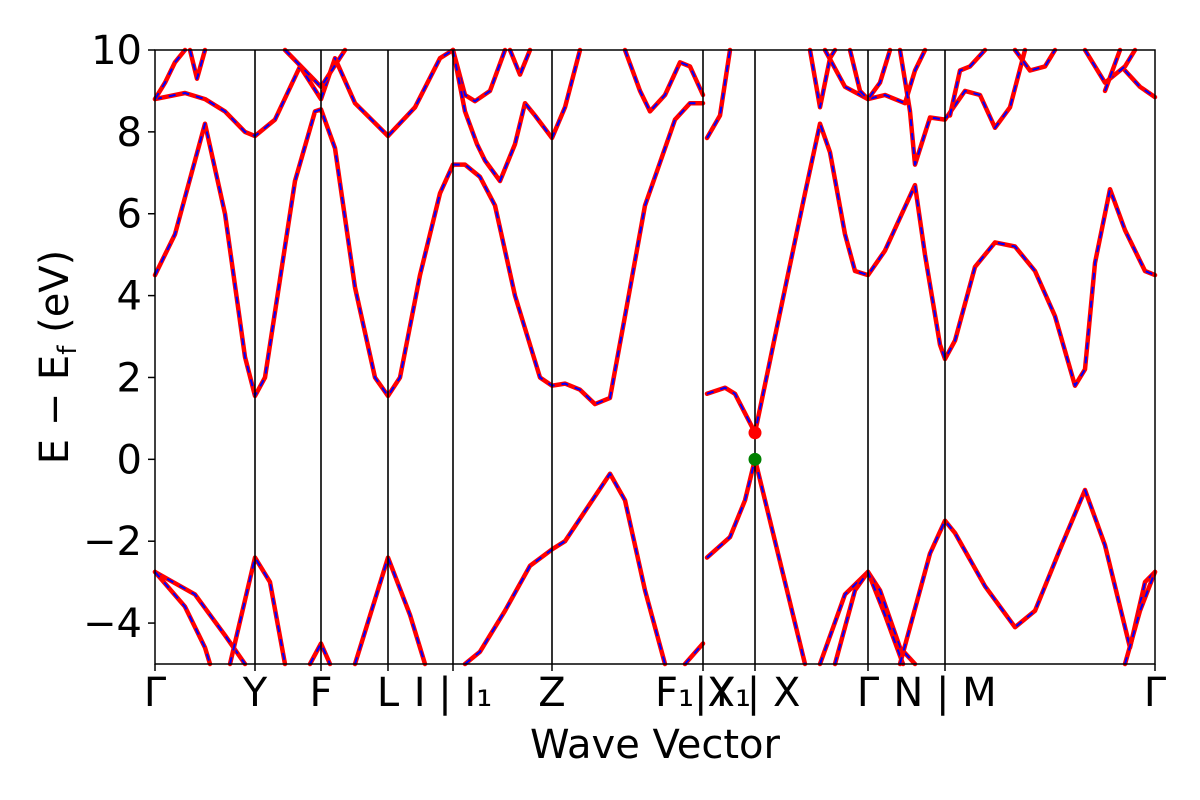 Image resolution: width=1200 pixels, height=800 pixels. I want to click on band-c12-dashed, so click(822, 79).